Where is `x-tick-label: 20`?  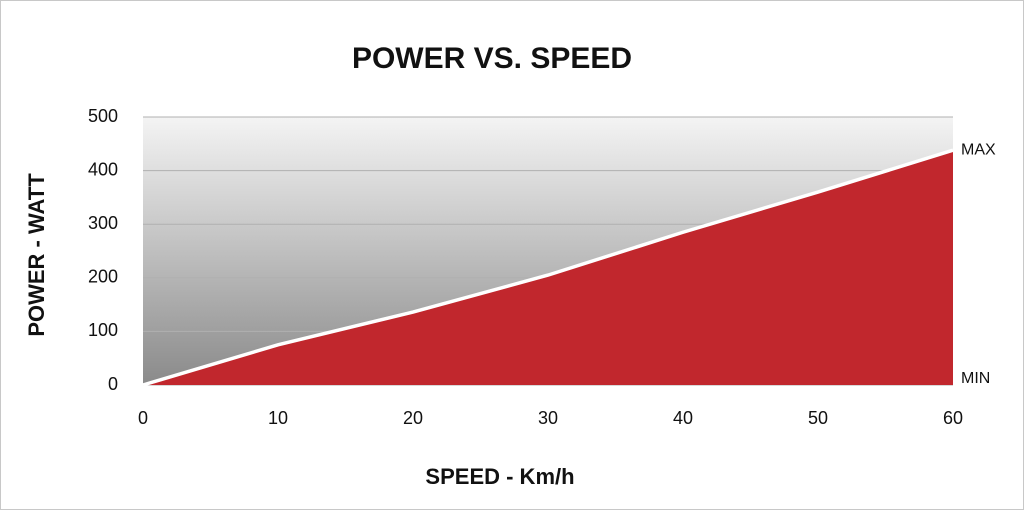 x-tick-label: 20 is located at coordinates (413, 418).